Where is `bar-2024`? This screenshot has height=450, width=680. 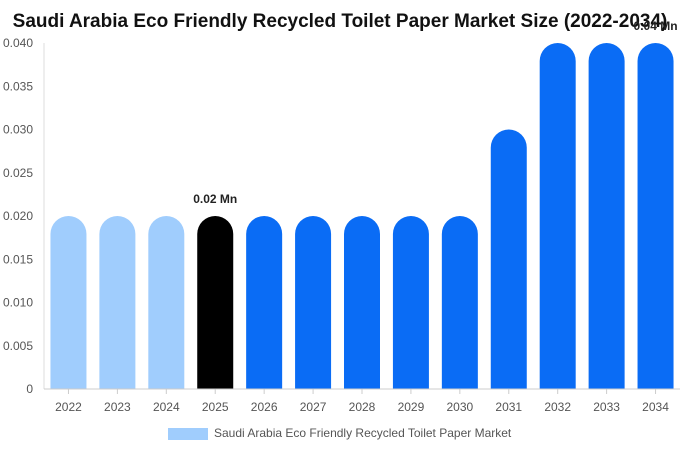 bar-2024 is located at coordinates (166, 302).